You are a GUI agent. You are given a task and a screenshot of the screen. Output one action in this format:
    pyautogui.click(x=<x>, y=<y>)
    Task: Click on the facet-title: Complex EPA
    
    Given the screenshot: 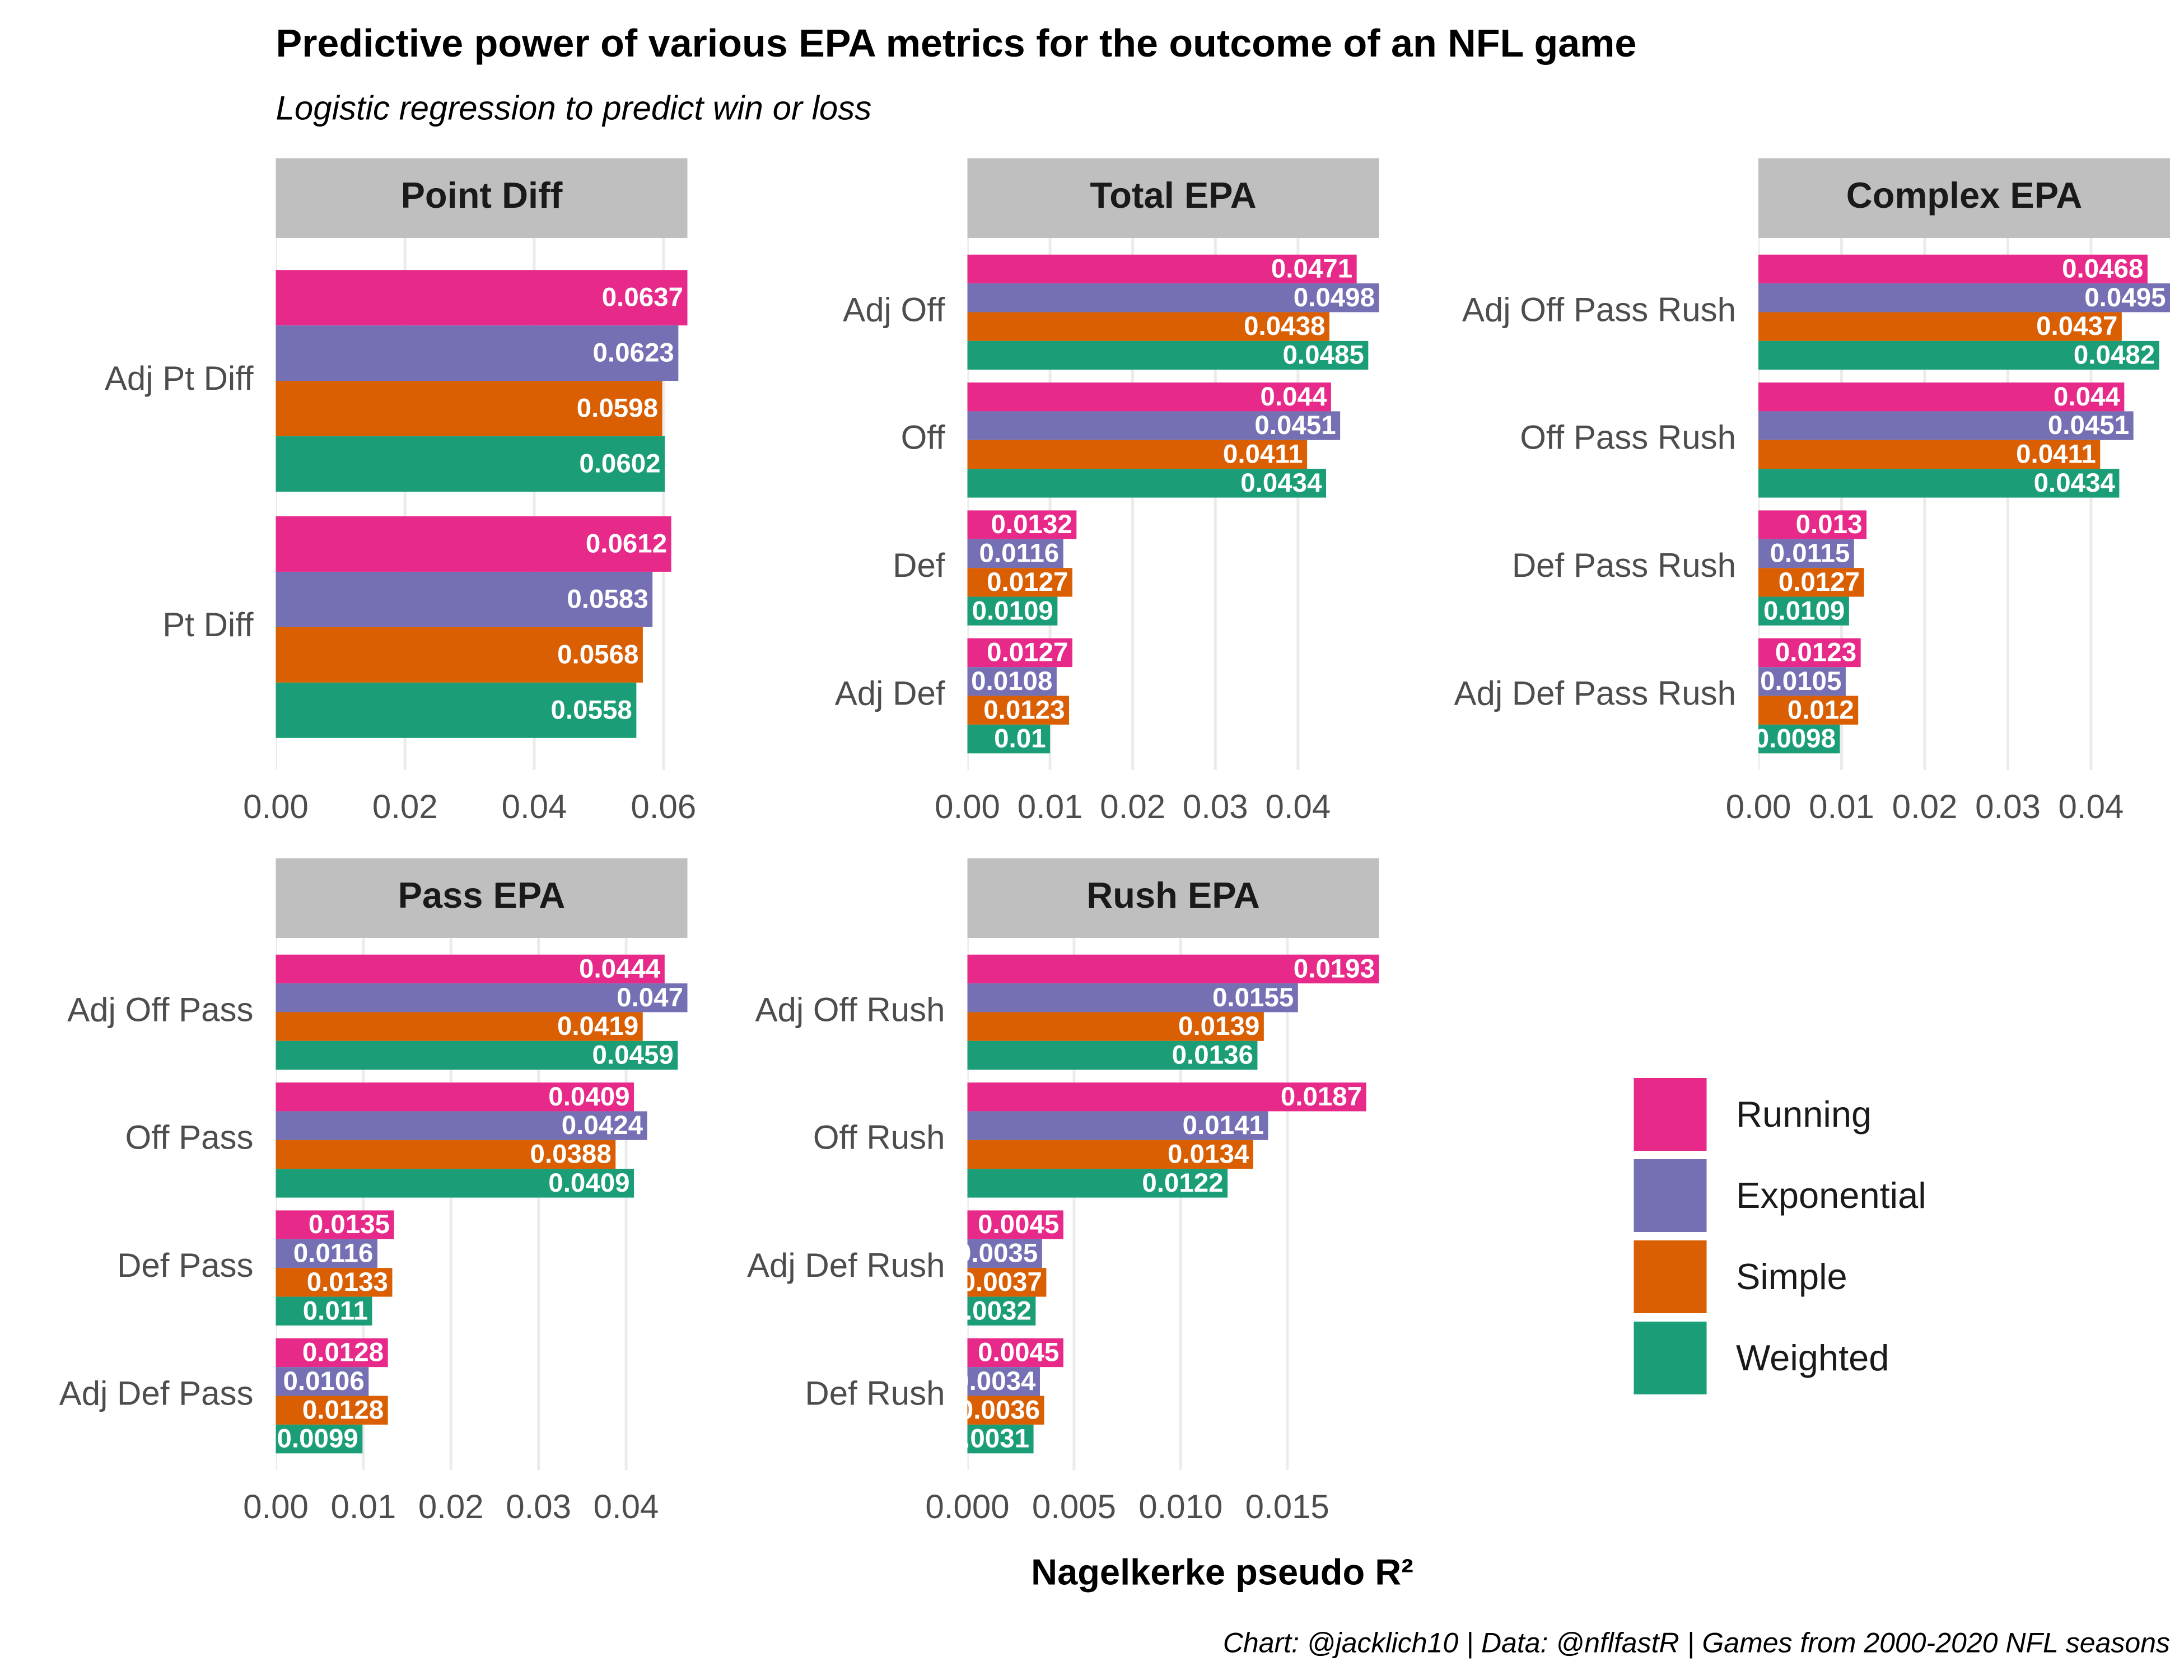 What is the action you would take?
    pyautogui.click(x=1964, y=196)
    